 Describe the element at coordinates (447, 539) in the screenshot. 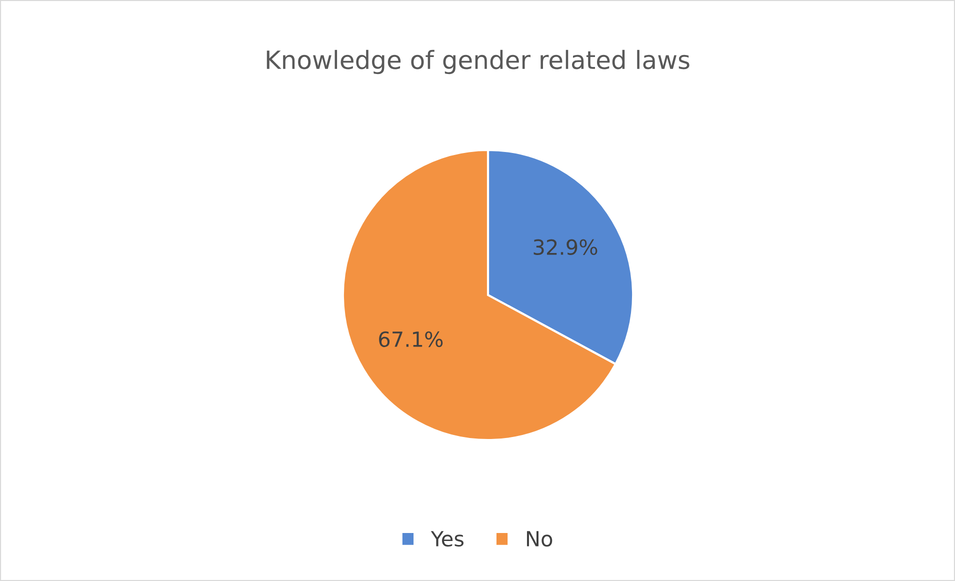

I see `legend-label: Yes` at that location.